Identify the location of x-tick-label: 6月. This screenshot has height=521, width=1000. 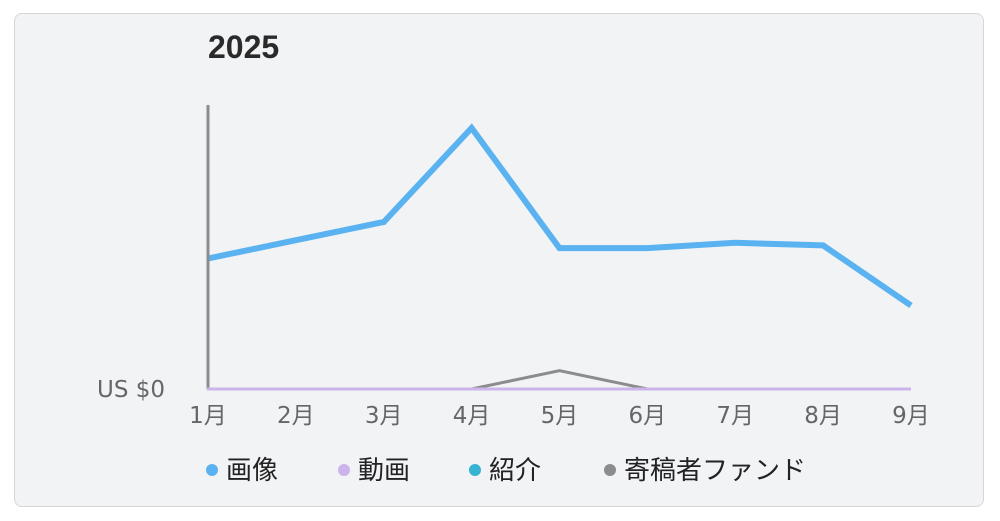
(648, 416).